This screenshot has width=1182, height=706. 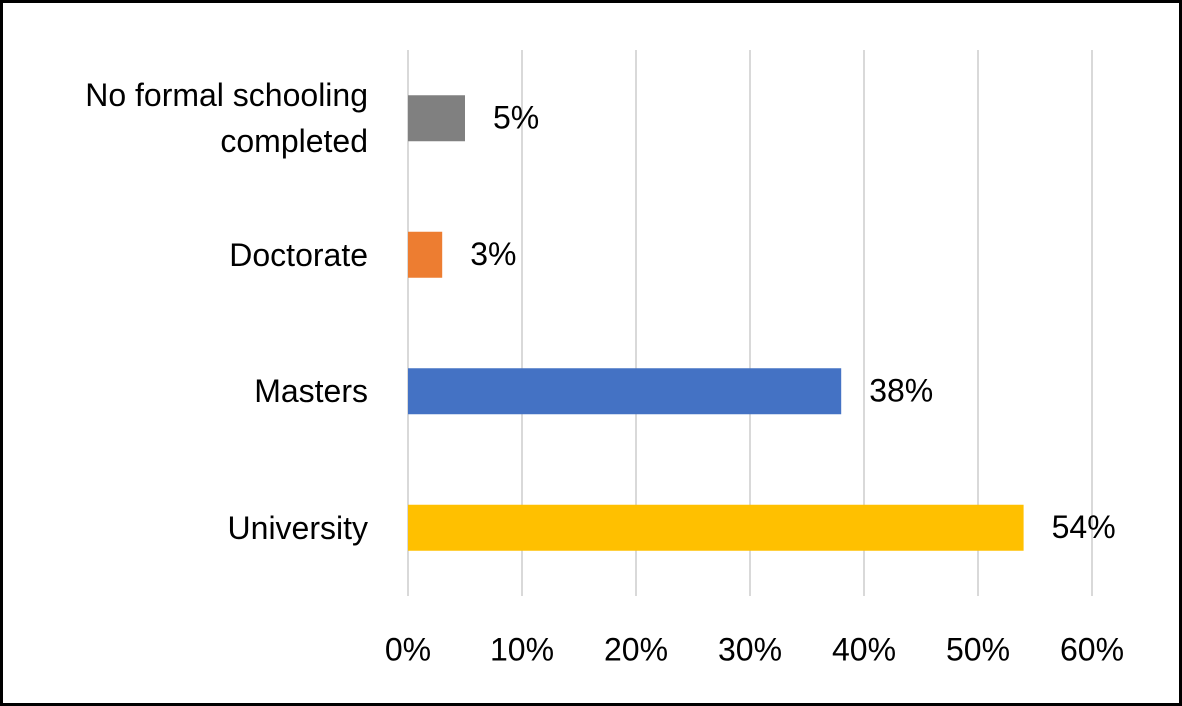 I want to click on y-tick-label: No formal schooling completed, so click(x=226, y=118).